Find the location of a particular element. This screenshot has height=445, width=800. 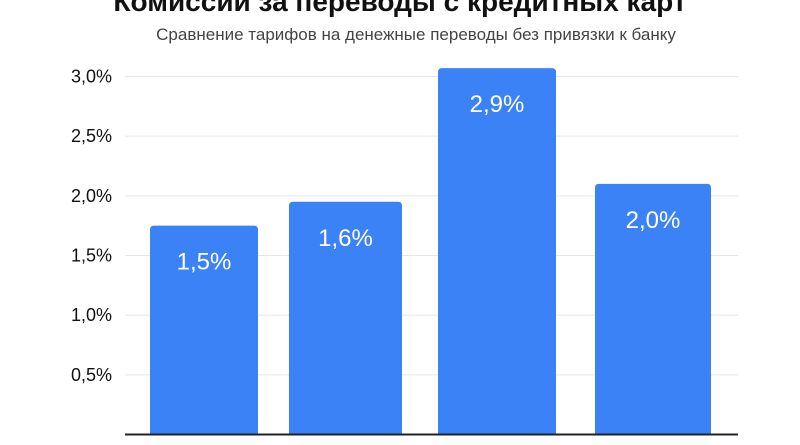

chart-title: Комиссии за переводы с кредитных карт is located at coordinates (400, 8).